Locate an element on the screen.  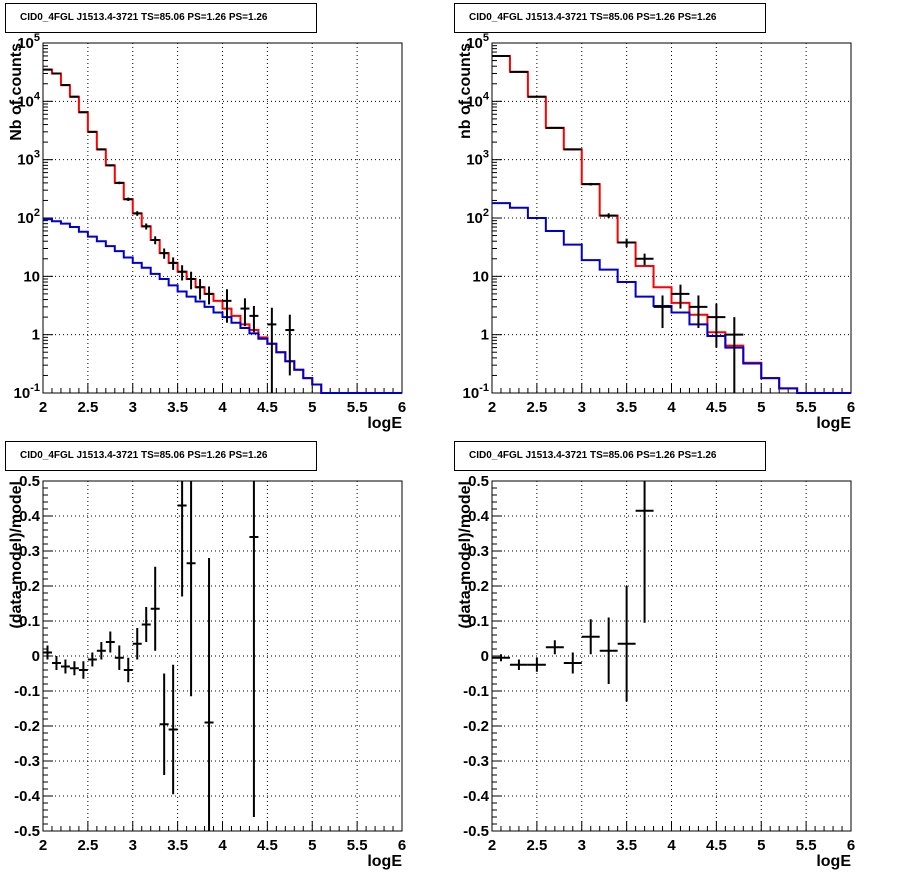
y-tick-label: -0.1 is located at coordinates (476, 691).